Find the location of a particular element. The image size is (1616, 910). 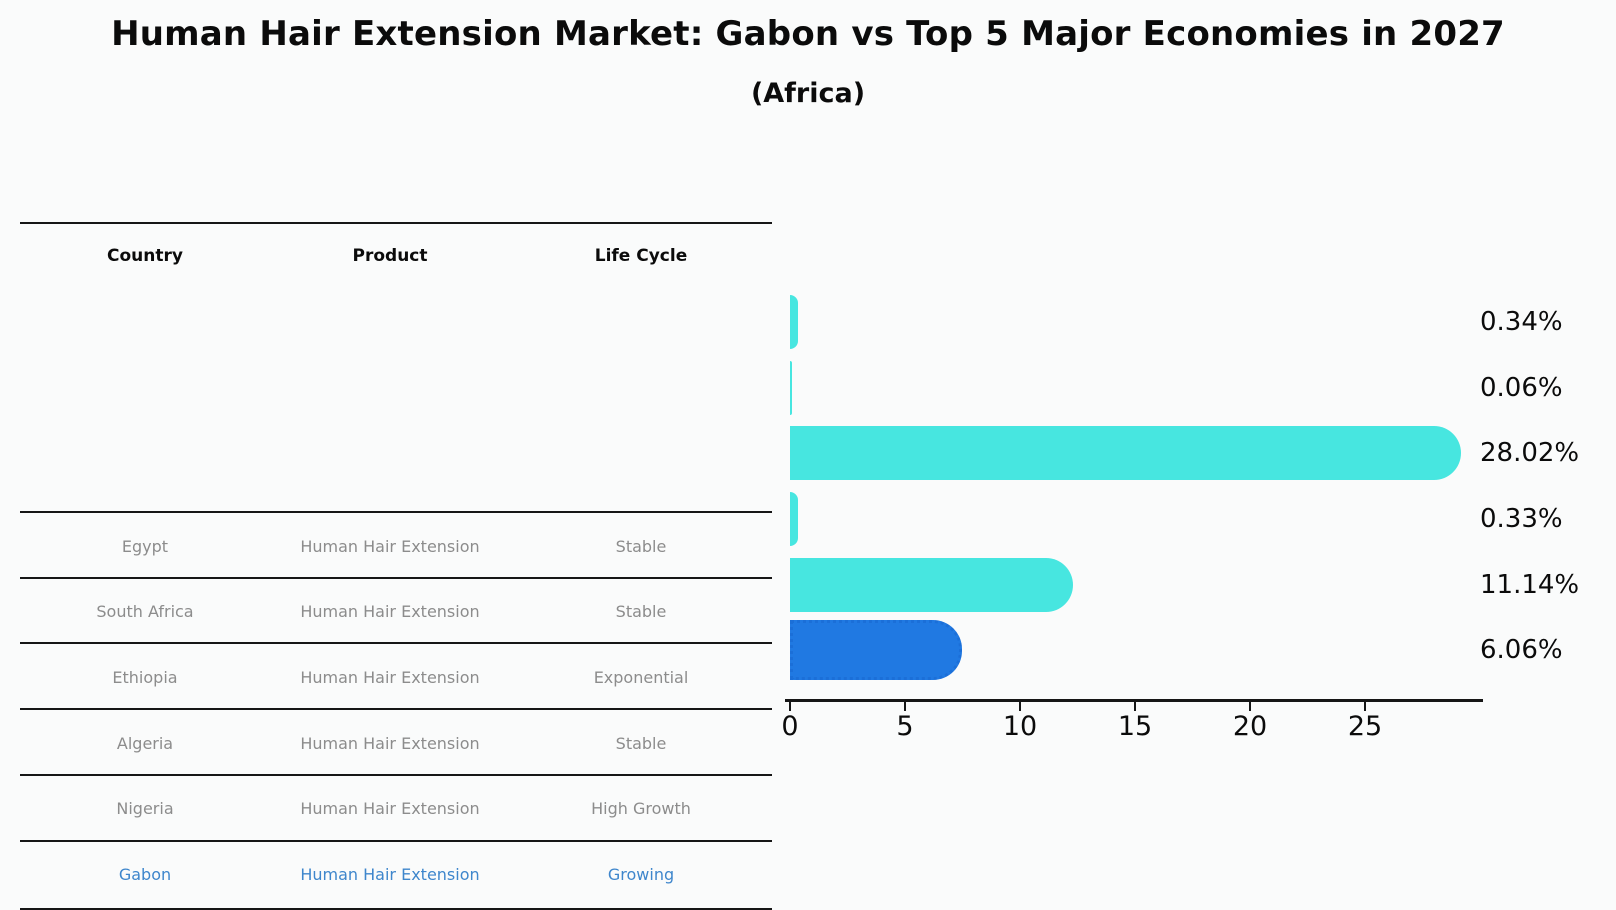

country-cell: South Africa is located at coordinates (145, 612).